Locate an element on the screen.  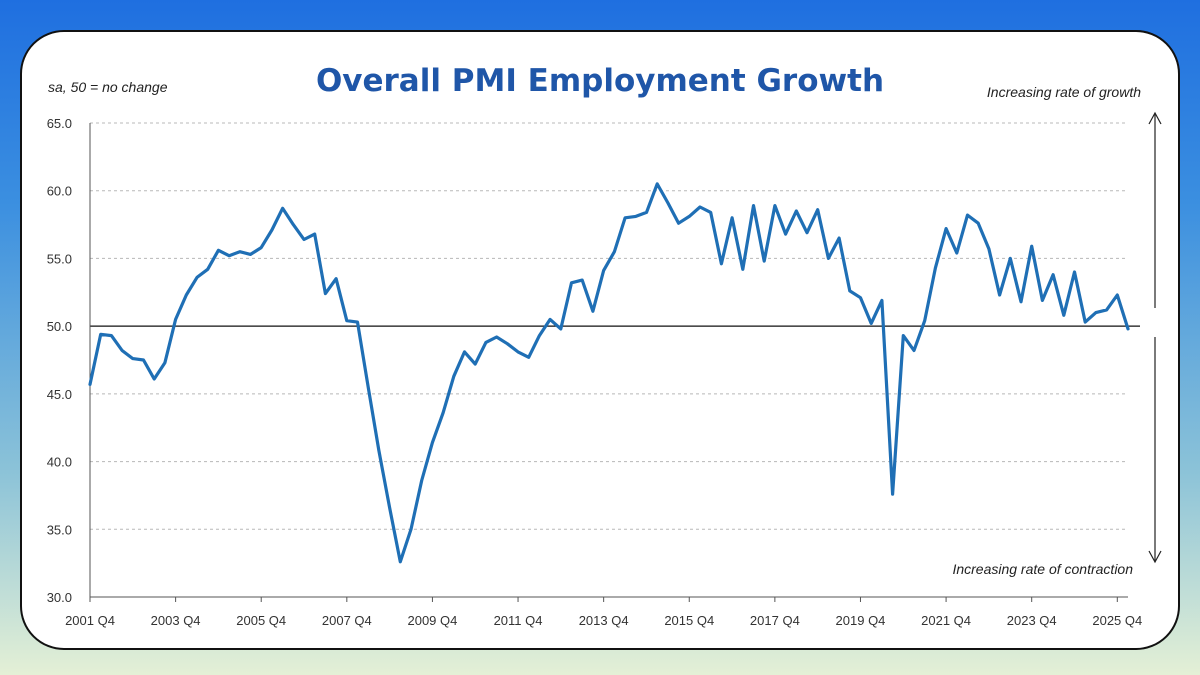
y-axis: 30.0 35.0 40.0 45.0 50.0 55.0 60.0 65.0 is located at coordinates (59, 360).